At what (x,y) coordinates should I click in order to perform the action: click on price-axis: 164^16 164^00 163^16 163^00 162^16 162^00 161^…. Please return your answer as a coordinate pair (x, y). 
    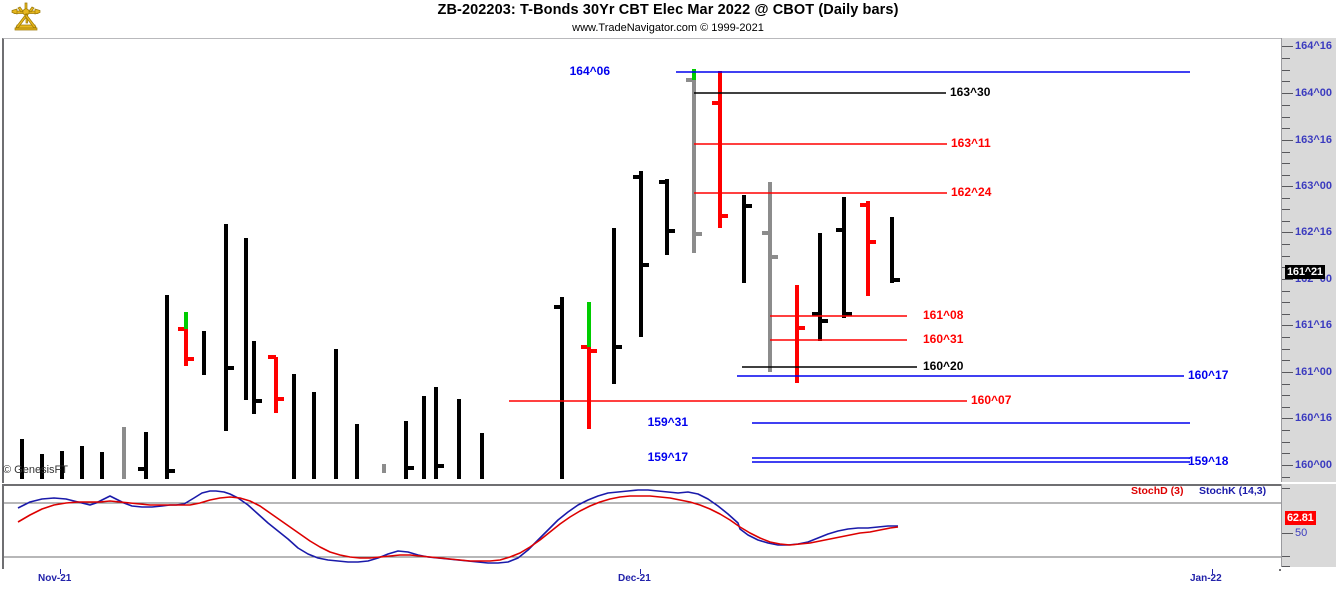
    Looking at the image, I should click on (1308, 277).